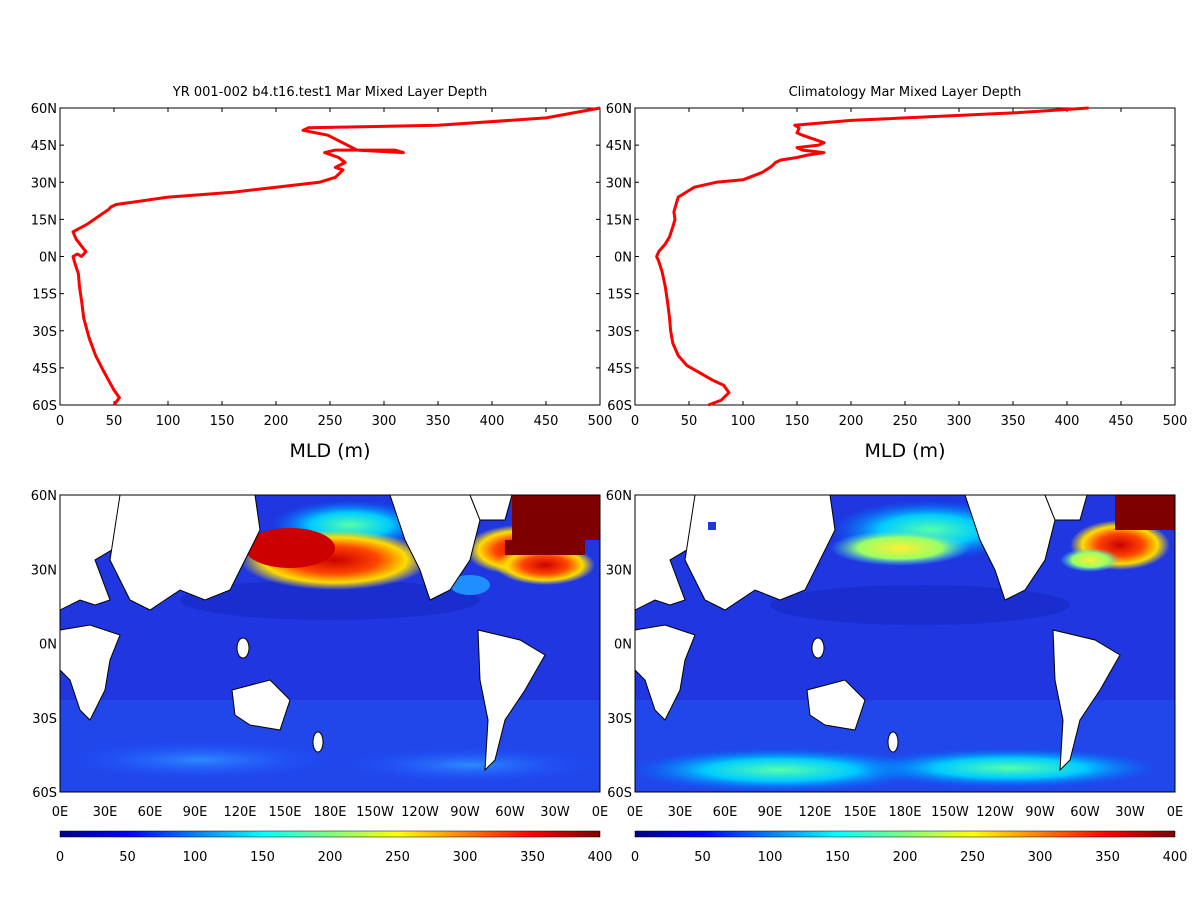  Describe the element at coordinates (44, 295) in the screenshot. I see `y-tick-label: 15S` at that location.